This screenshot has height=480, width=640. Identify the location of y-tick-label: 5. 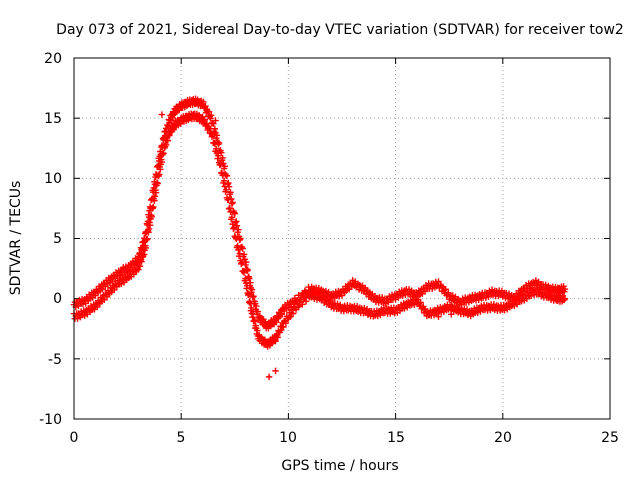
(57, 239).